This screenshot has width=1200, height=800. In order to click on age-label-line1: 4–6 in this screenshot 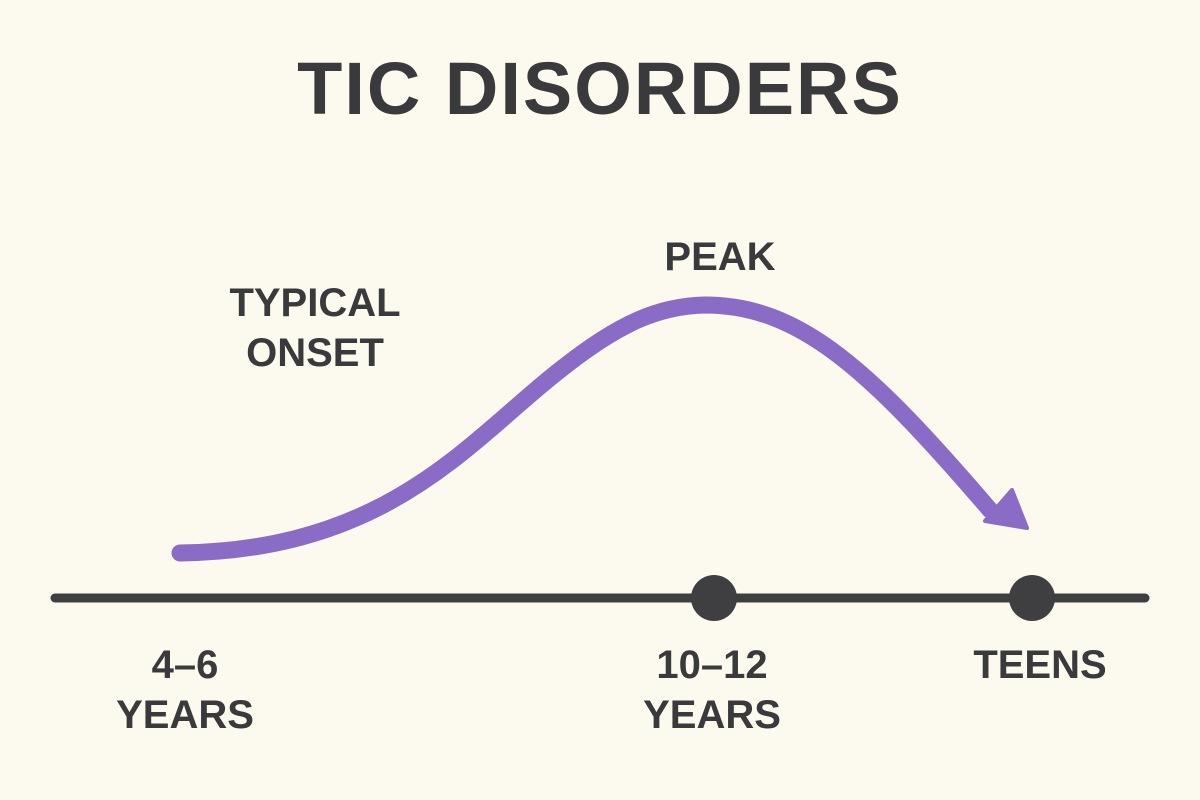, I will do `click(185, 665)`.